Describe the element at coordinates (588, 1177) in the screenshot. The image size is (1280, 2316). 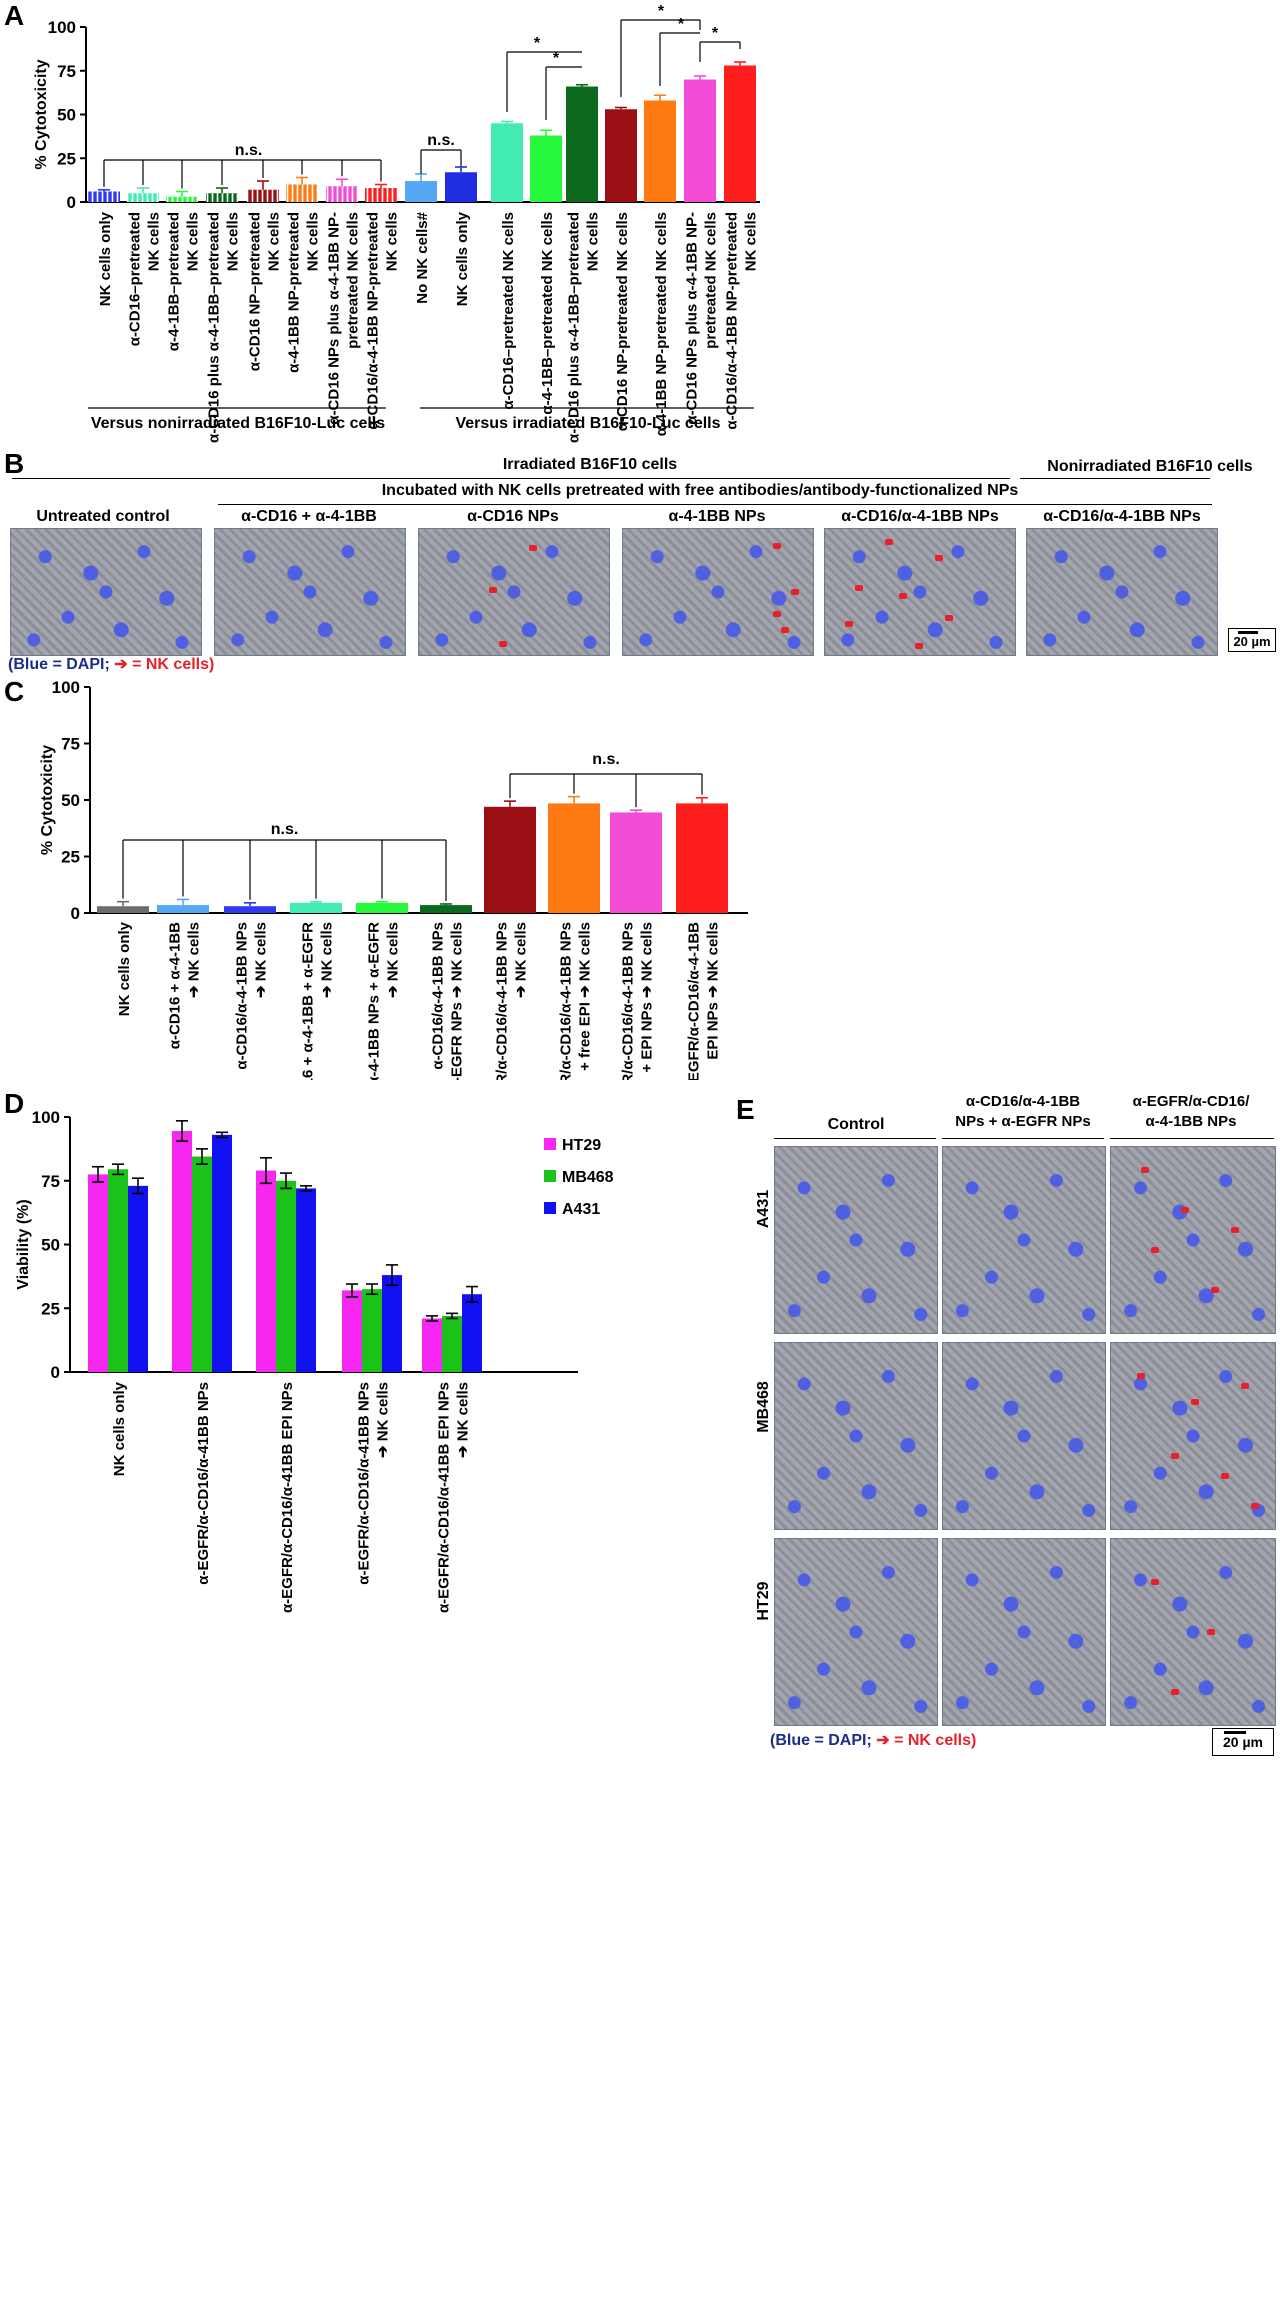
I see `d-legend-label: MB468` at that location.